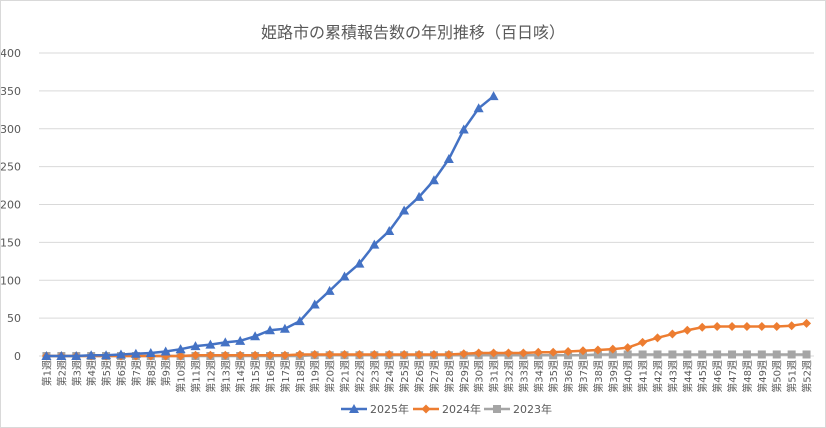 The width and height of the screenshot is (826, 428). I want to click on legend: 2025年 2024年 2023年, so click(446, 409).